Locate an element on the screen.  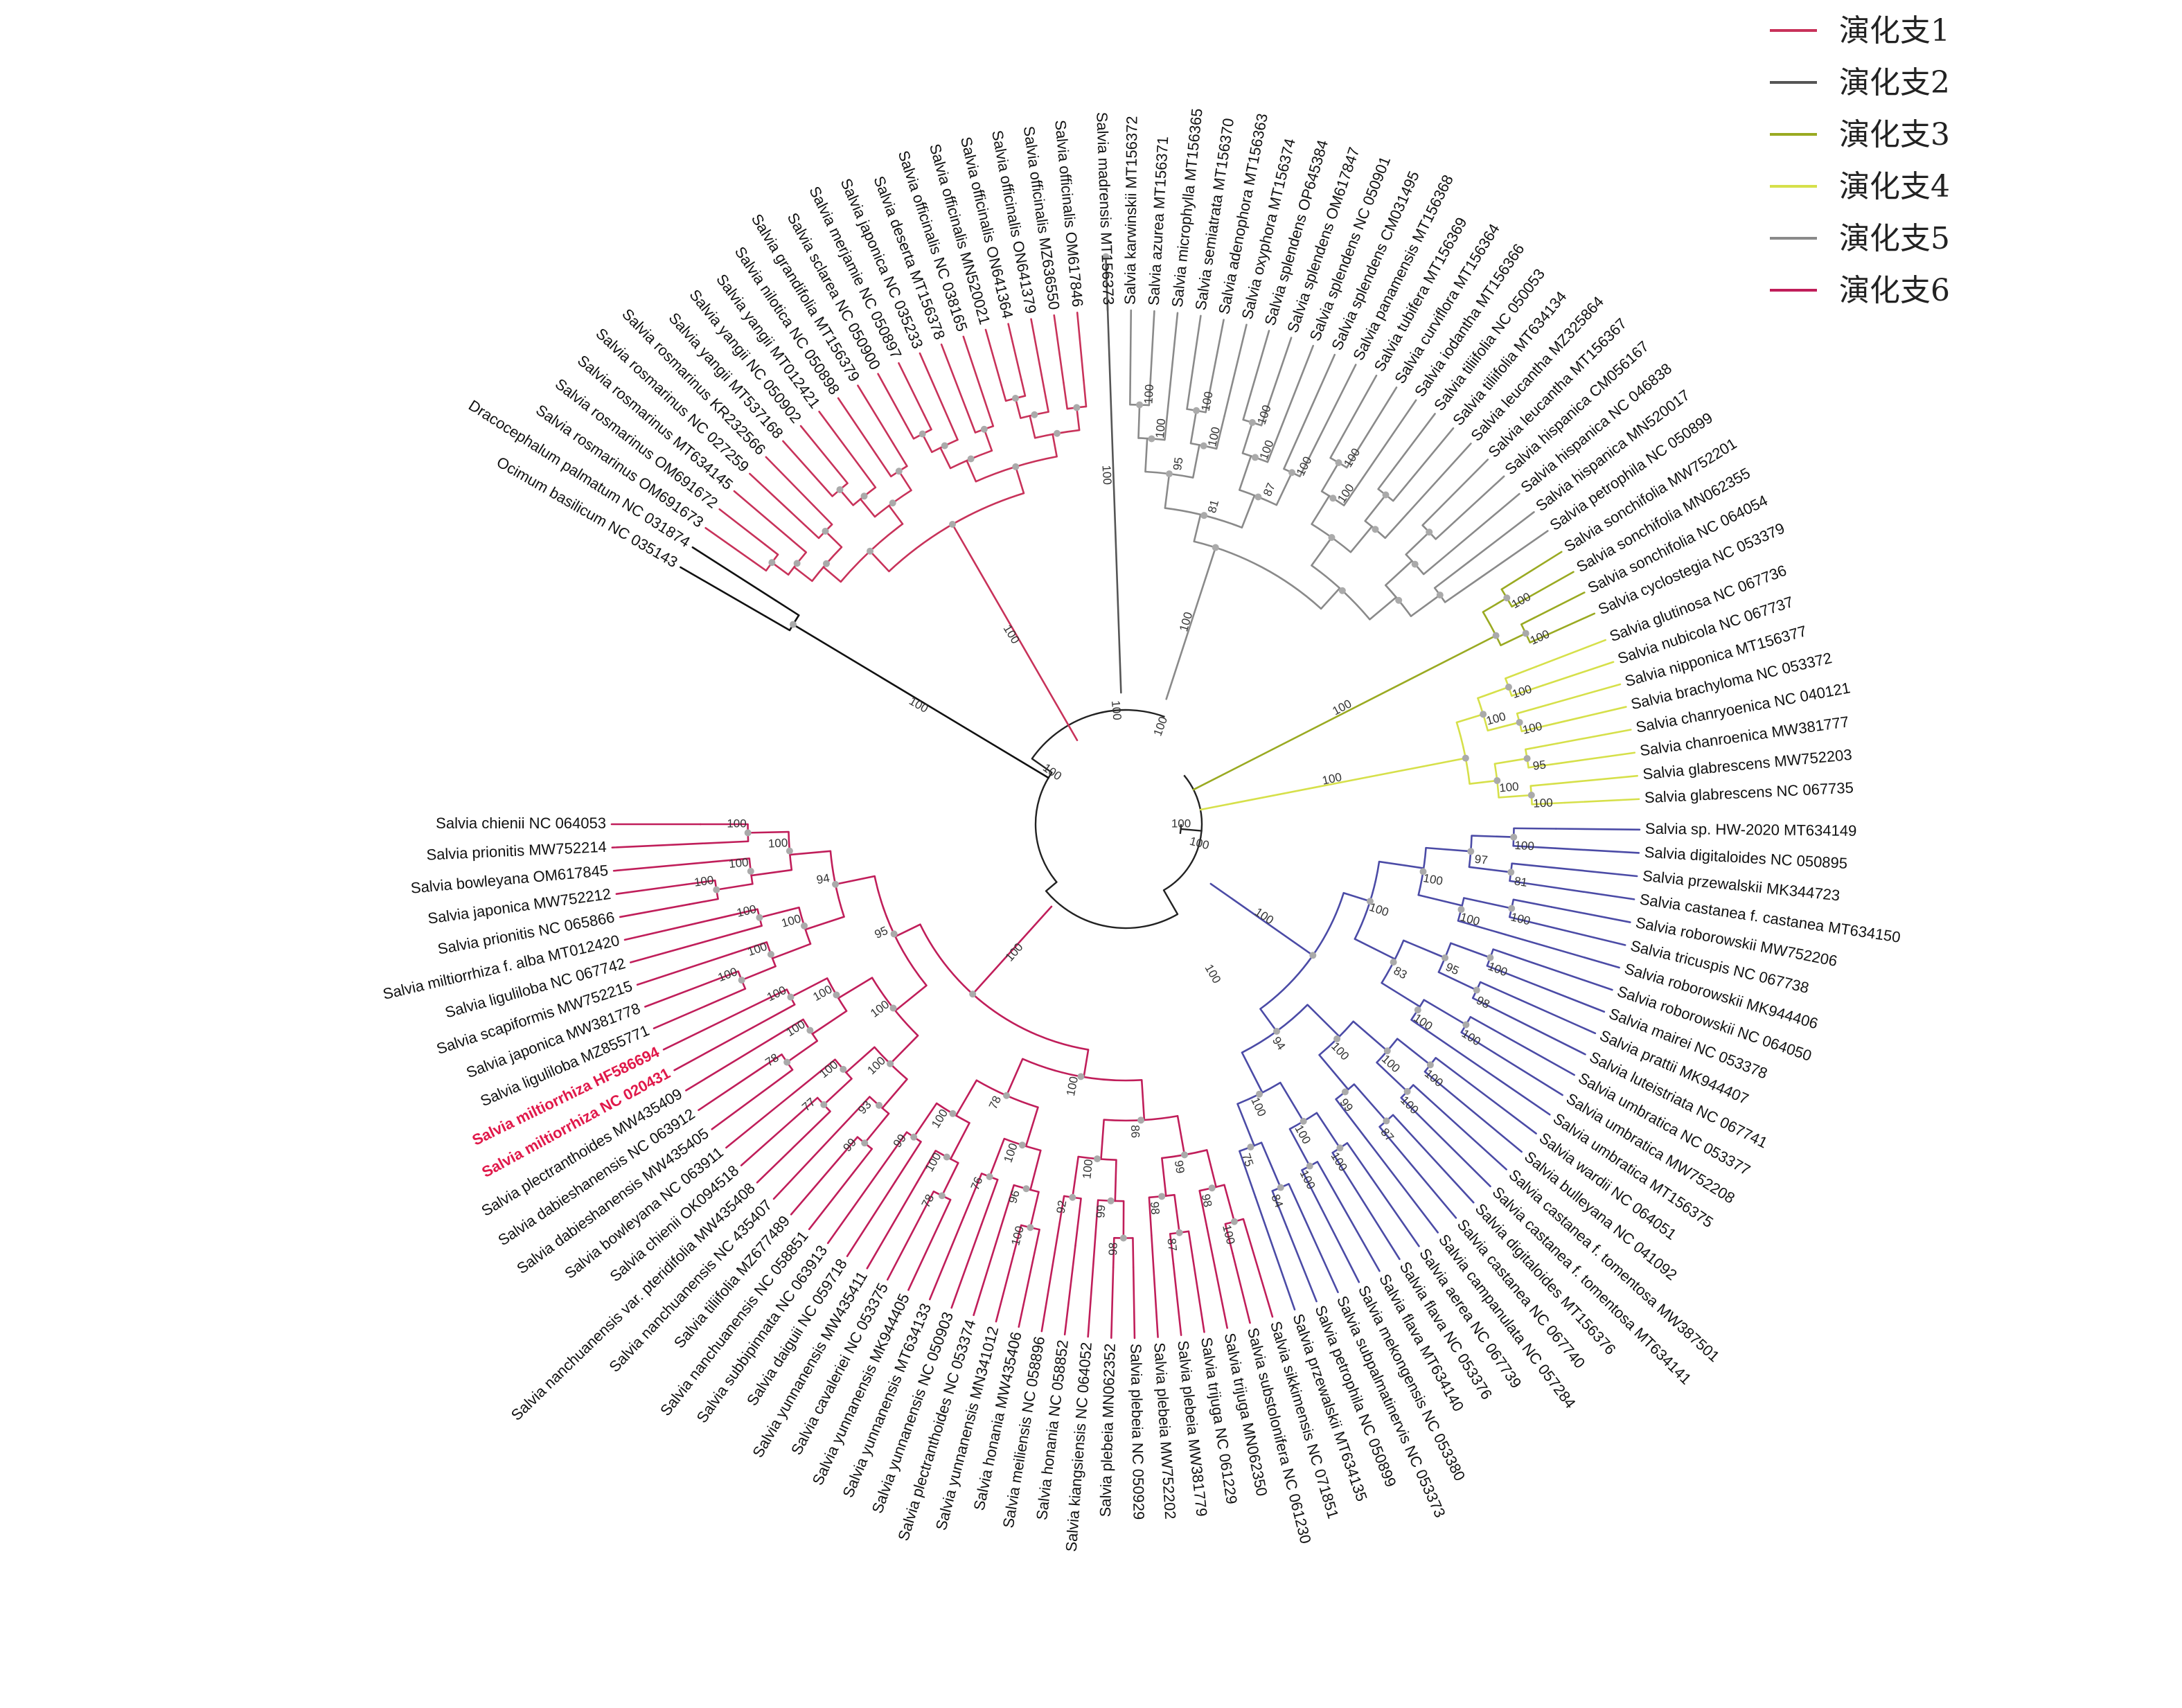
support-value: 98 is located at coordinates (1482, 1002).